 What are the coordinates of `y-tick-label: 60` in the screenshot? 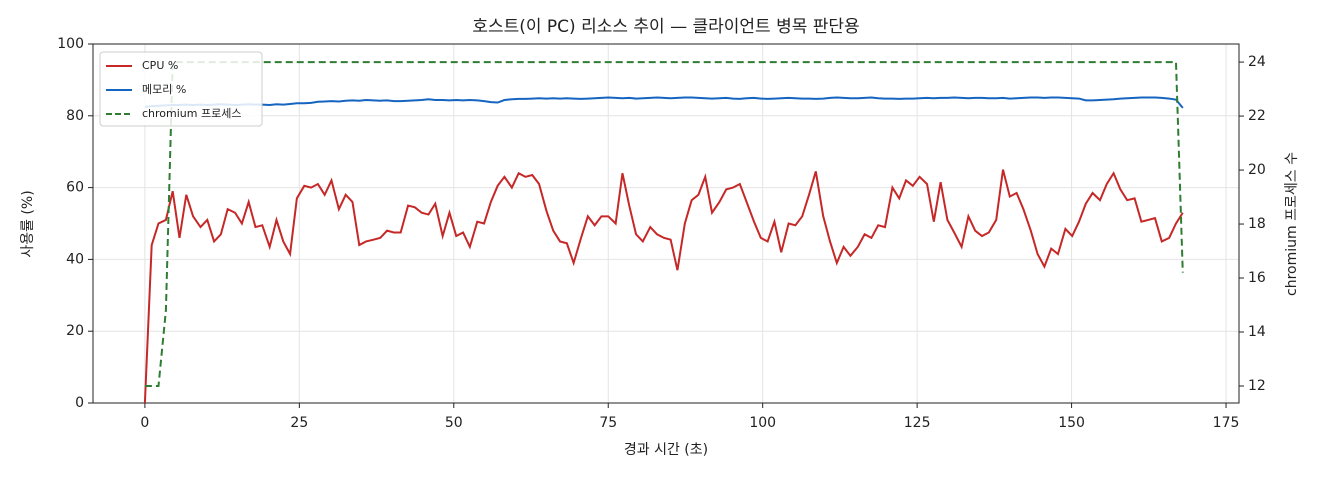 It's located at (75, 188).